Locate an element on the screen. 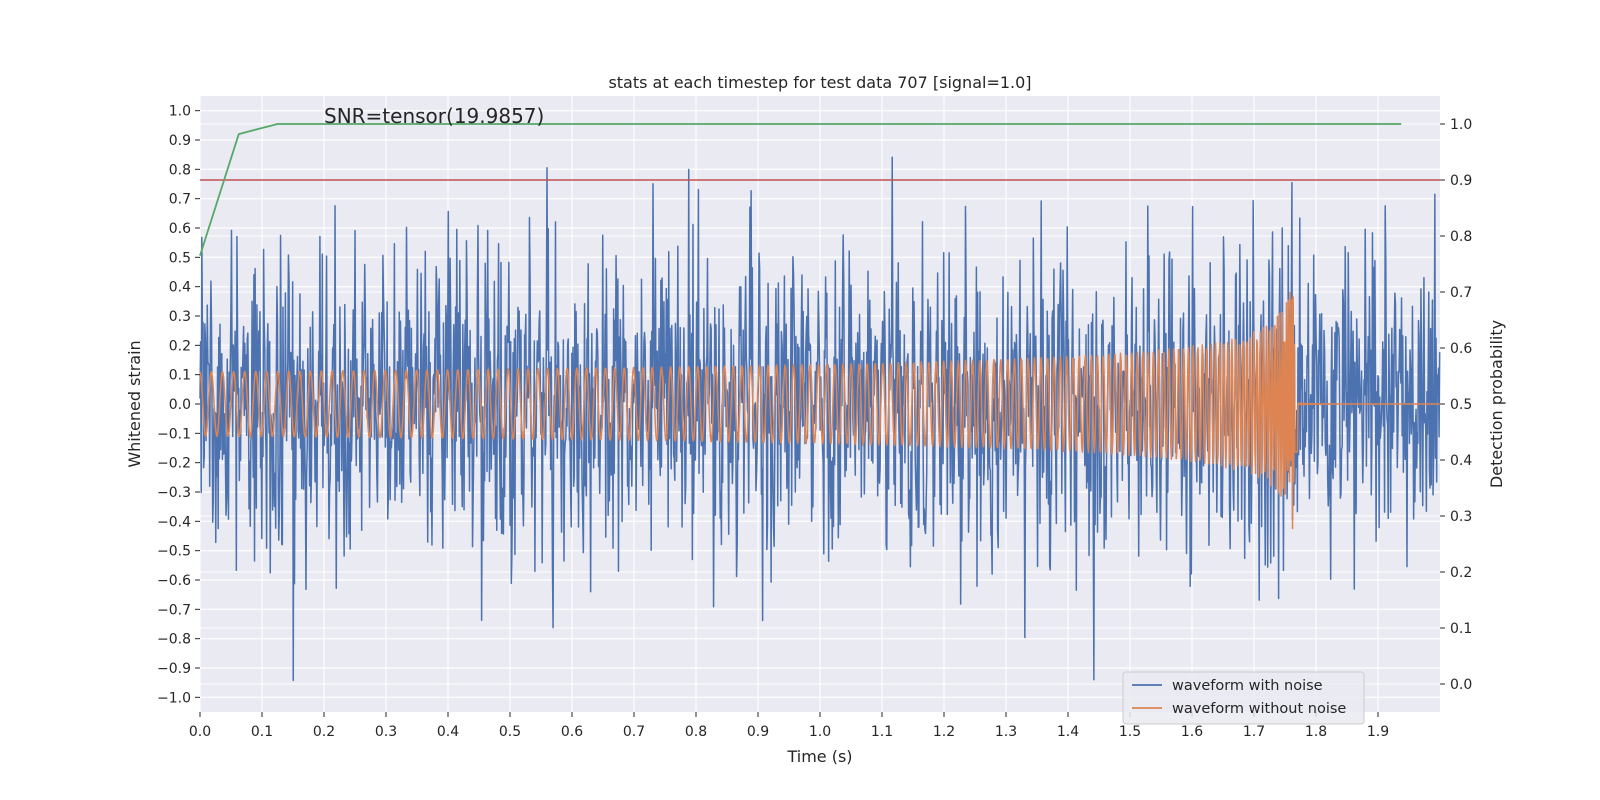 The height and width of the screenshot is (800, 1600). x-tick-label: 0.7 is located at coordinates (634, 732).